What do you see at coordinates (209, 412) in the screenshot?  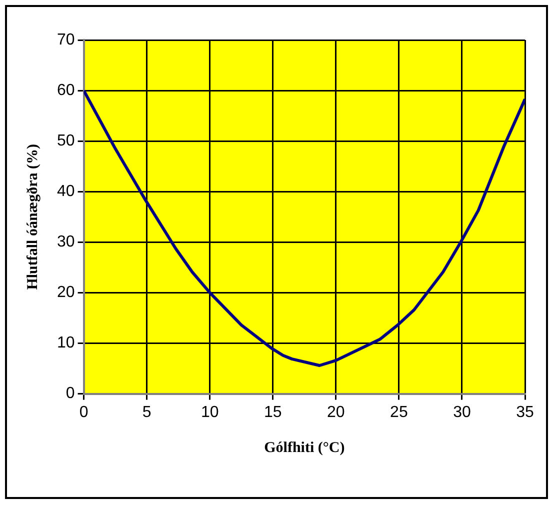 I see `x-tick-label: 10` at bounding box center [209, 412].